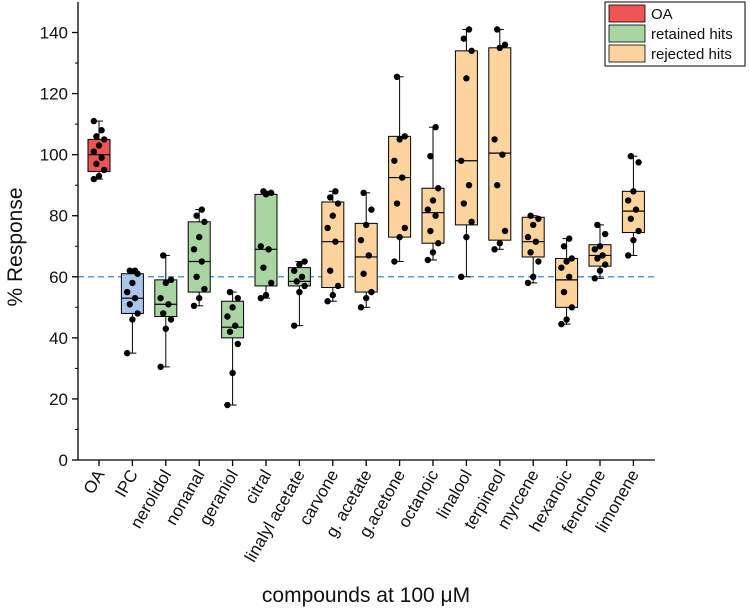 This screenshot has width=750, height=613. What do you see at coordinates (366, 250) in the screenshot?
I see `box-g-acetate` at bounding box center [366, 250].